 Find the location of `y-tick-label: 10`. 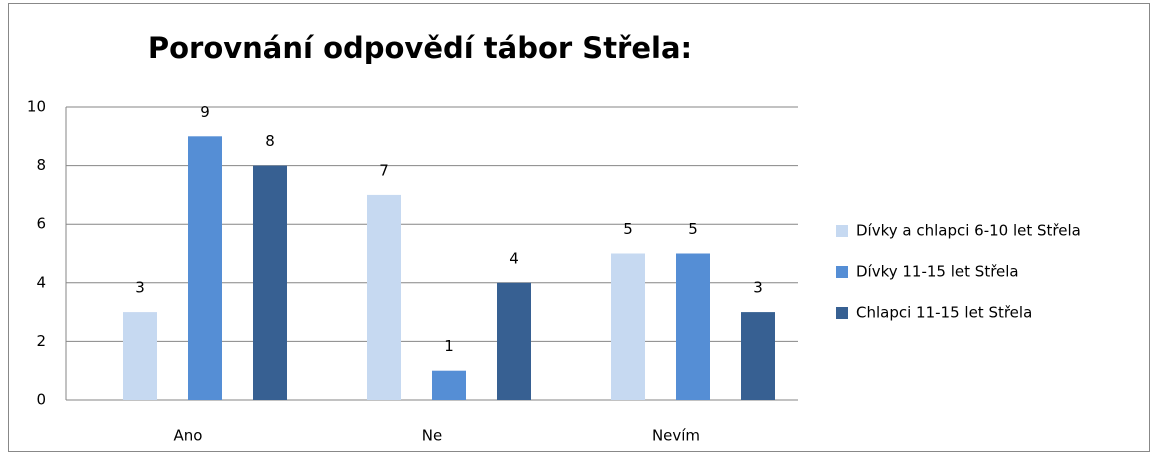

y-tick-label: 10 is located at coordinates (36, 107).